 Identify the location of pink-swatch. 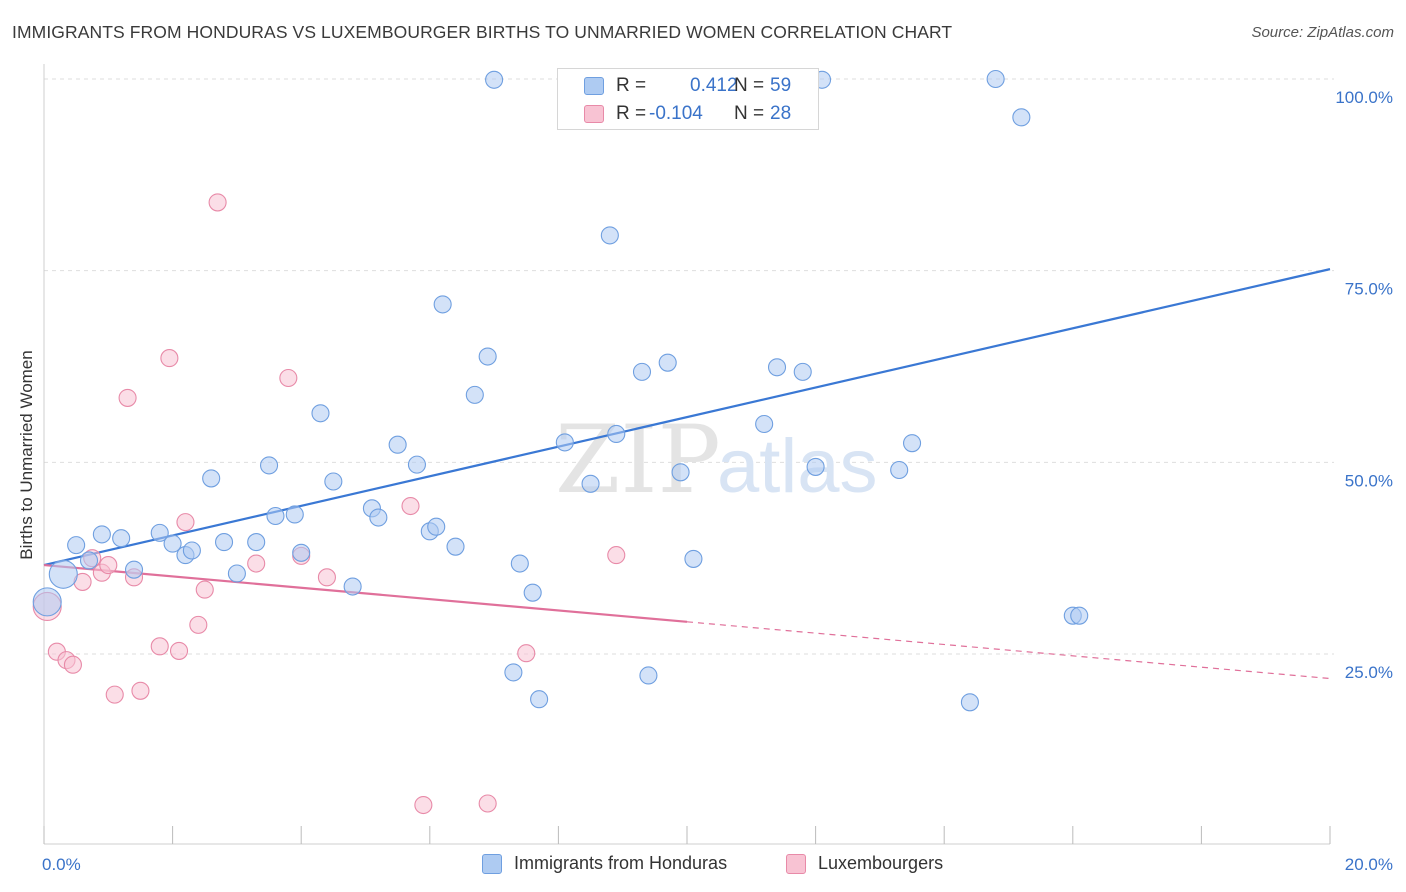
(594, 114).